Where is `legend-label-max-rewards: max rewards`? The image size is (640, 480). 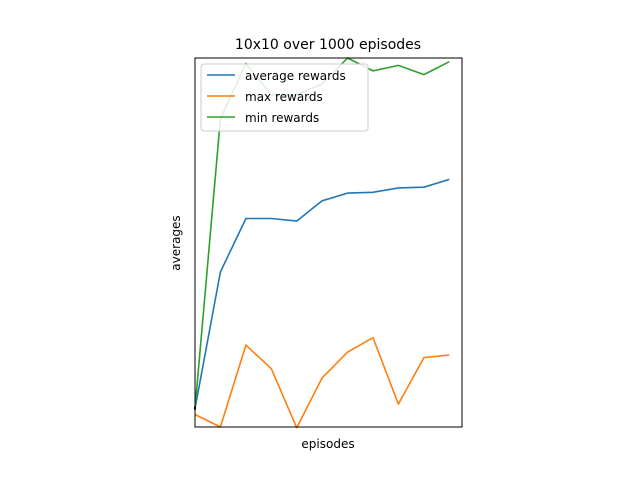 legend-label-max-rewards: max rewards is located at coordinates (284, 97).